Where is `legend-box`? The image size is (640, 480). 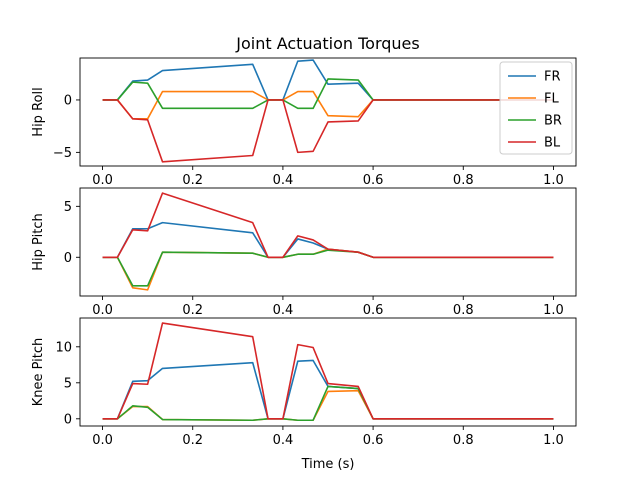
legend-box is located at coordinates (536, 108).